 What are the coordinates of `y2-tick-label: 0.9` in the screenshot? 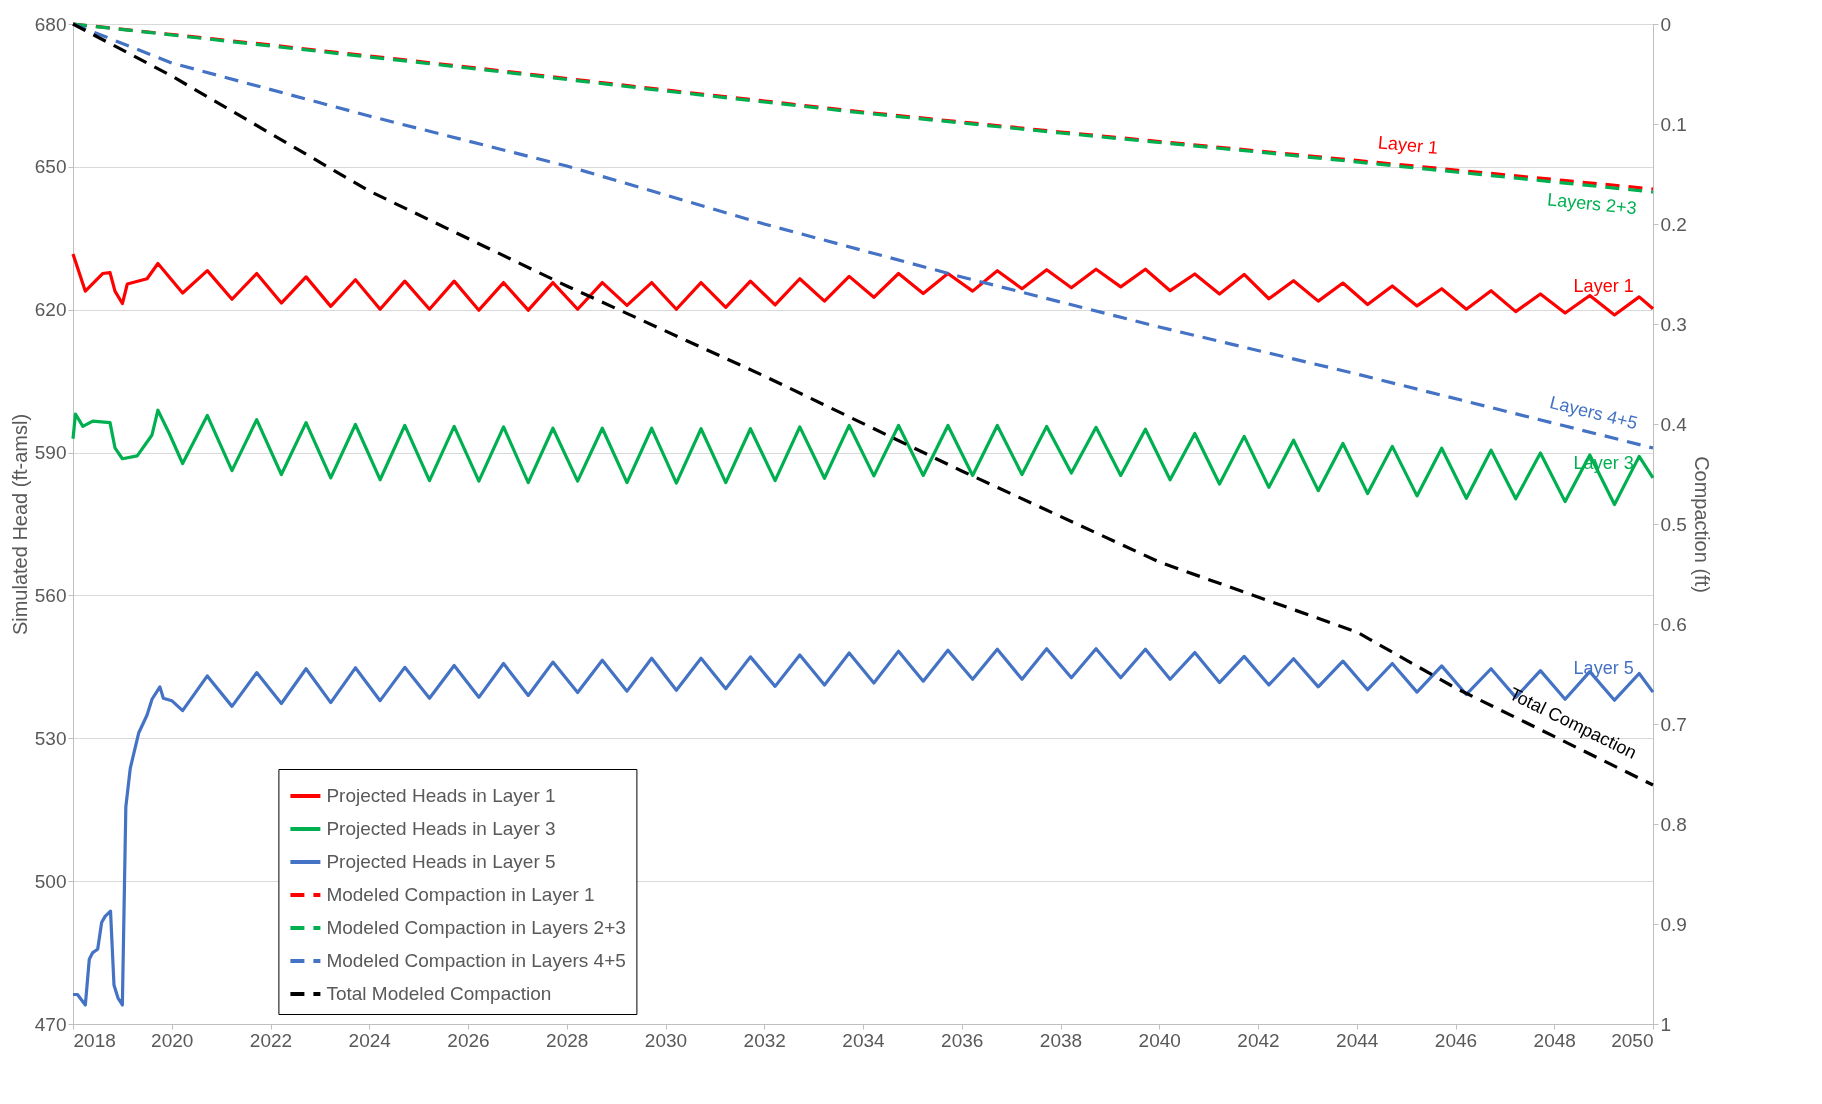 It's located at (1673, 924).